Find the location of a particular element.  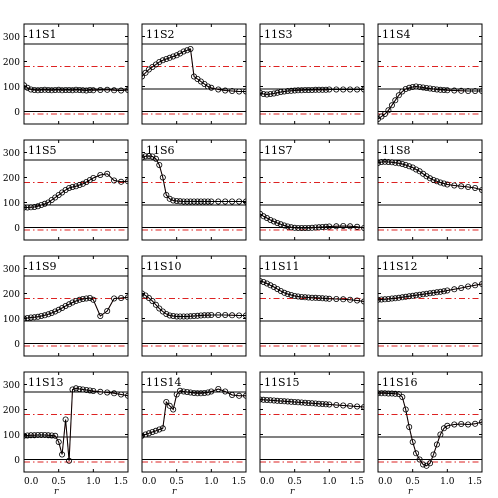

panel-label: 11S8 is located at coordinates (396, 150).